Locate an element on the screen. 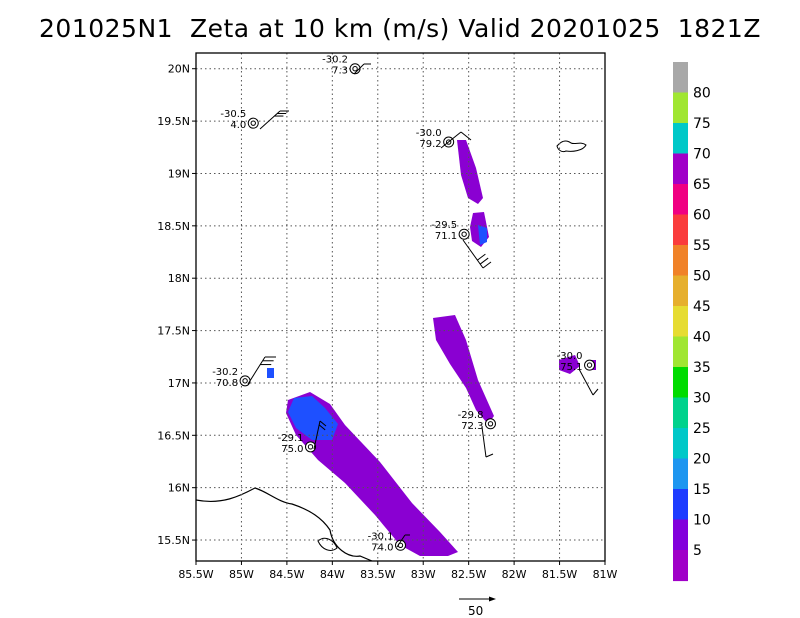 This screenshot has height=618, width=800. coastline-central-america is located at coordinates (284, 524).